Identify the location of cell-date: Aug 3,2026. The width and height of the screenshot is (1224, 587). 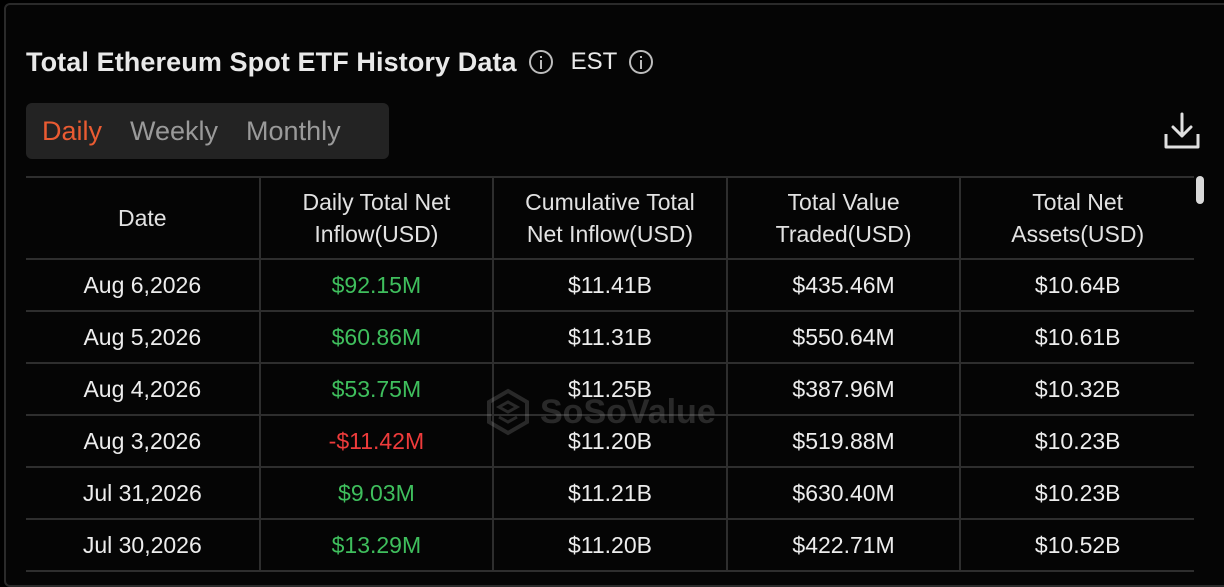
(143, 441).